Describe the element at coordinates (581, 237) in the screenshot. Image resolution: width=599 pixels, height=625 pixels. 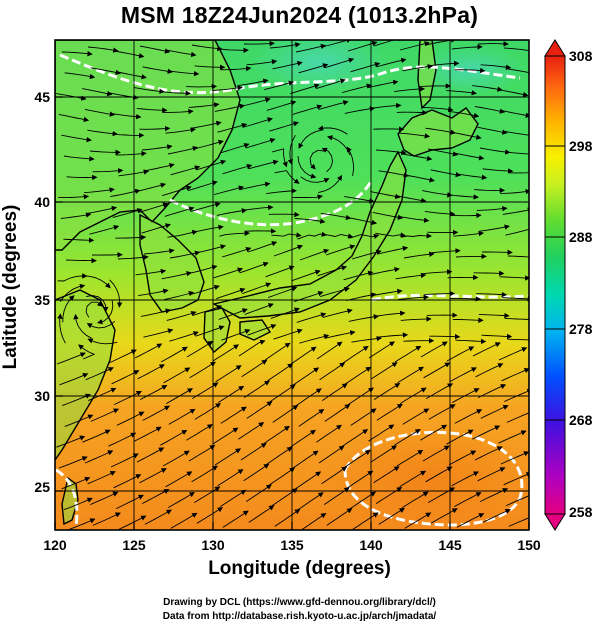
I see `colorbar-label: 288` at that location.